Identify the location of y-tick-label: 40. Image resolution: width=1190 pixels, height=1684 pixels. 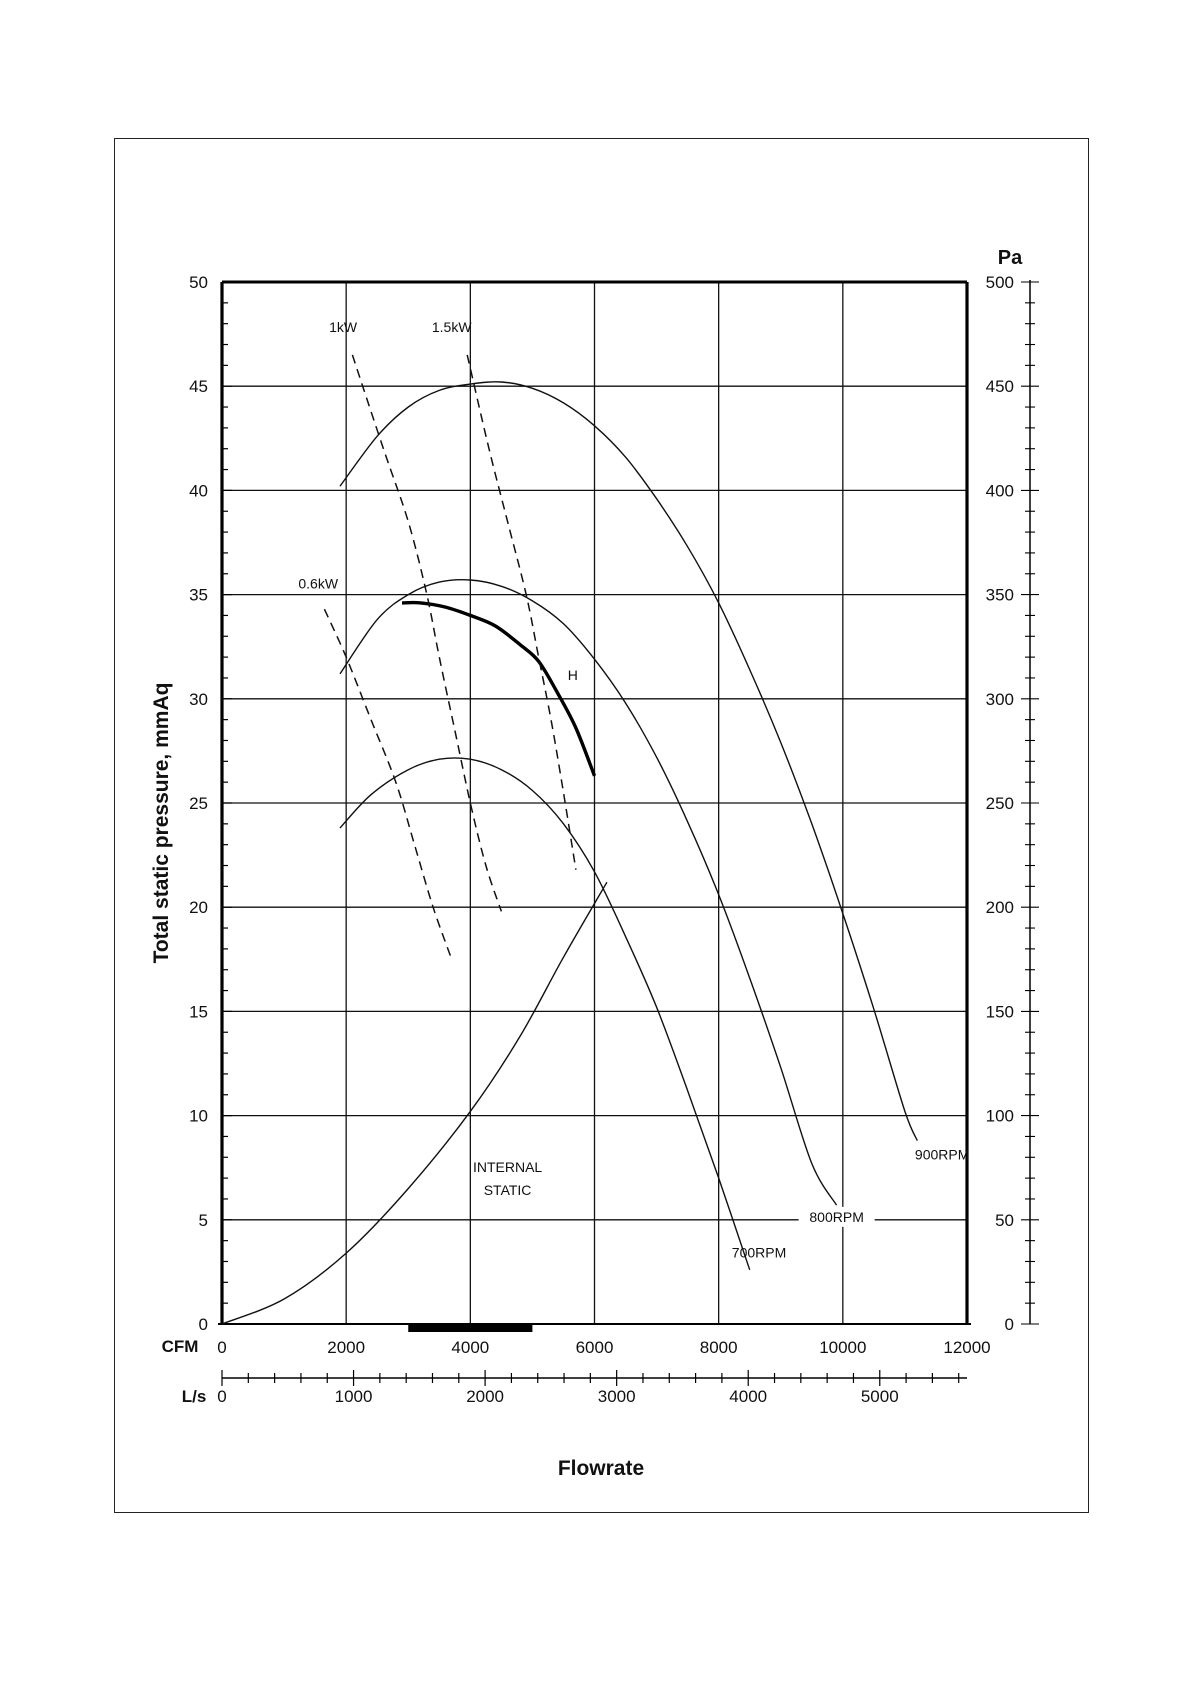
(198, 490).